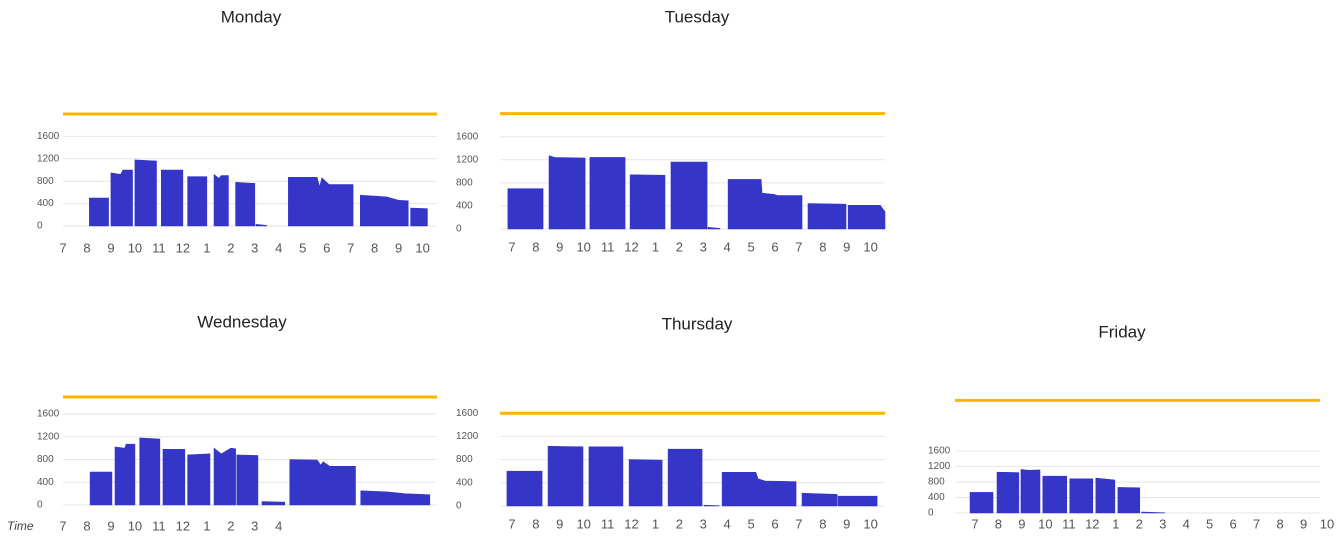  What do you see at coordinates (697, 16) in the screenshot?
I see `chart-title: Tuesday` at bounding box center [697, 16].